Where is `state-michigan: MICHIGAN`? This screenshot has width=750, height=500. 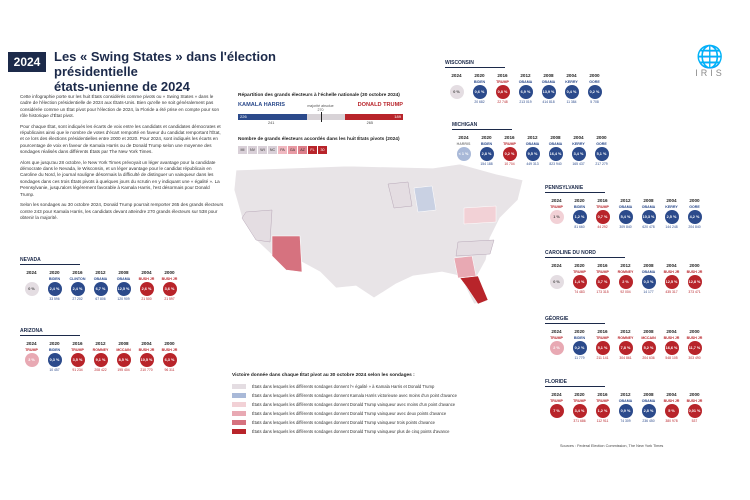 state-michigan: MICHIGAN is located at coordinates (482, 126).